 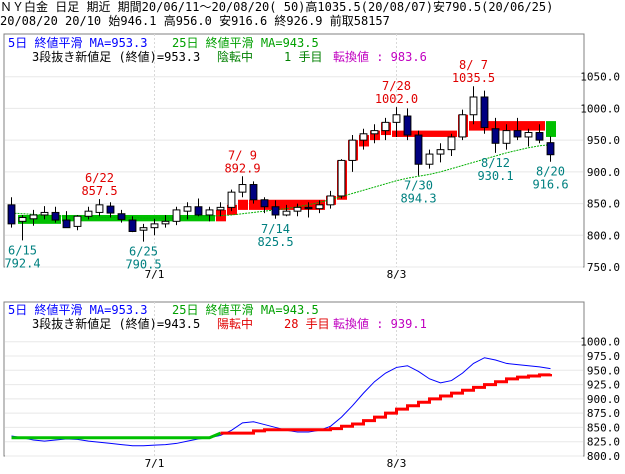 What do you see at coordinates (397, 463) in the screenshot?
I see `lower-x-tick-label: 8/3` at bounding box center [397, 463].